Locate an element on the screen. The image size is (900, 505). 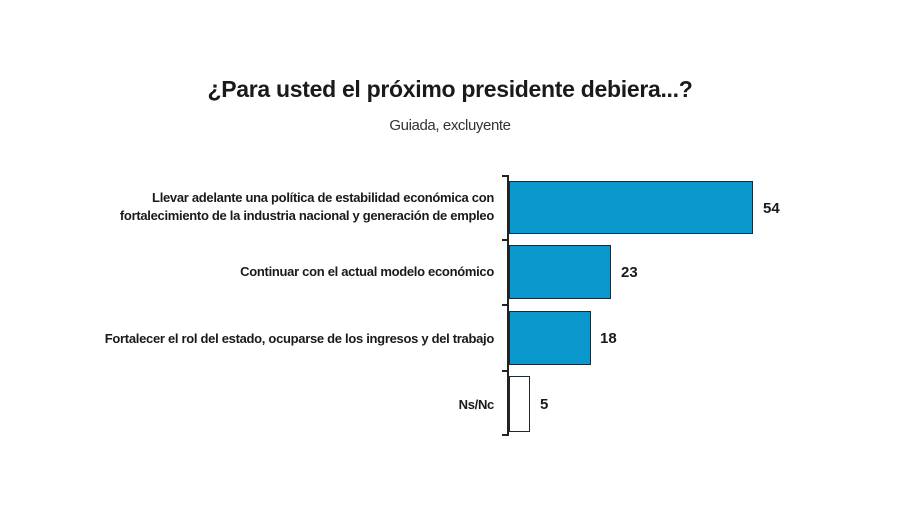
bar-continue-model is located at coordinates (560, 272).